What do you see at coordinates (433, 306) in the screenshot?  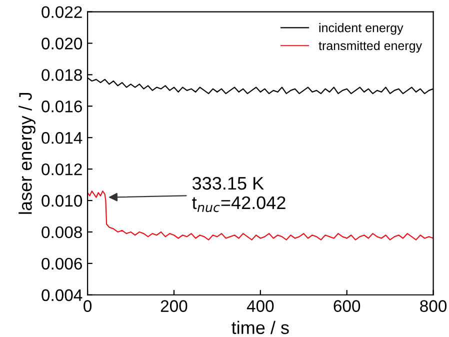 I see `x-tick-label: 800` at bounding box center [433, 306].